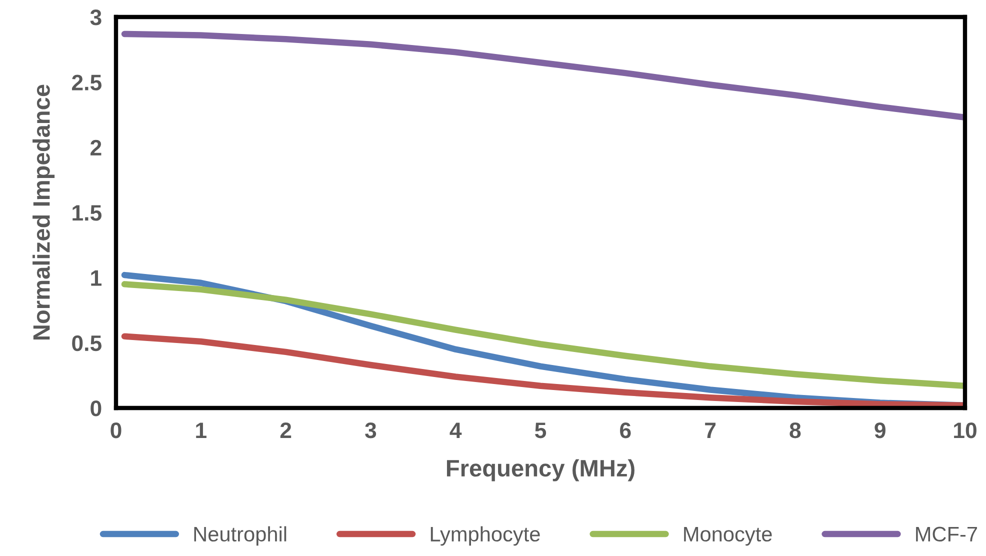 This screenshot has height=556, width=986. What do you see at coordinates (116, 430) in the screenshot?
I see `x-tick-label: 0` at bounding box center [116, 430].